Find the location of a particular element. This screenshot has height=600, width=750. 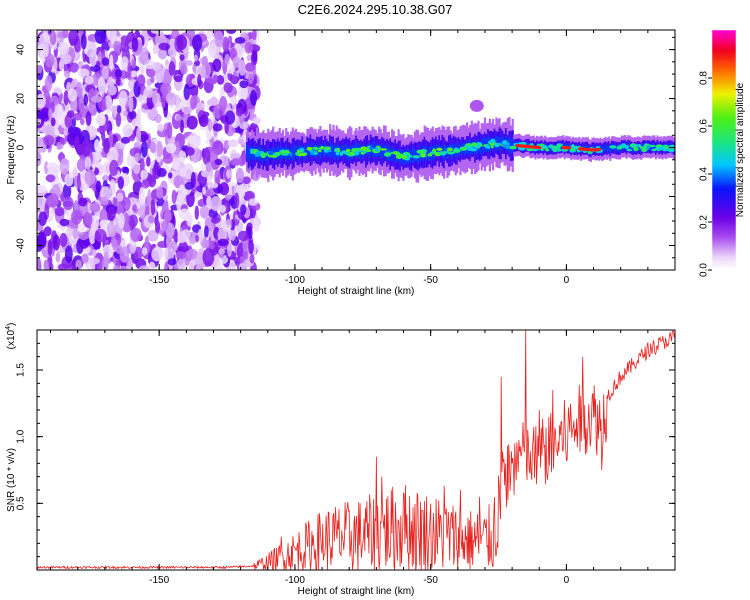

y-tick-label: -40 is located at coordinates (21, 245).